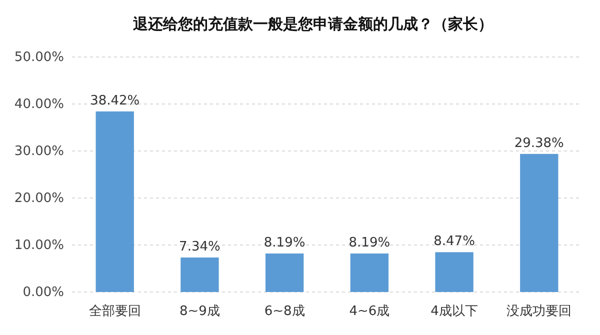 The height and width of the screenshot is (335, 600). I want to click on x-tick-label: 全部要回, so click(114, 312).